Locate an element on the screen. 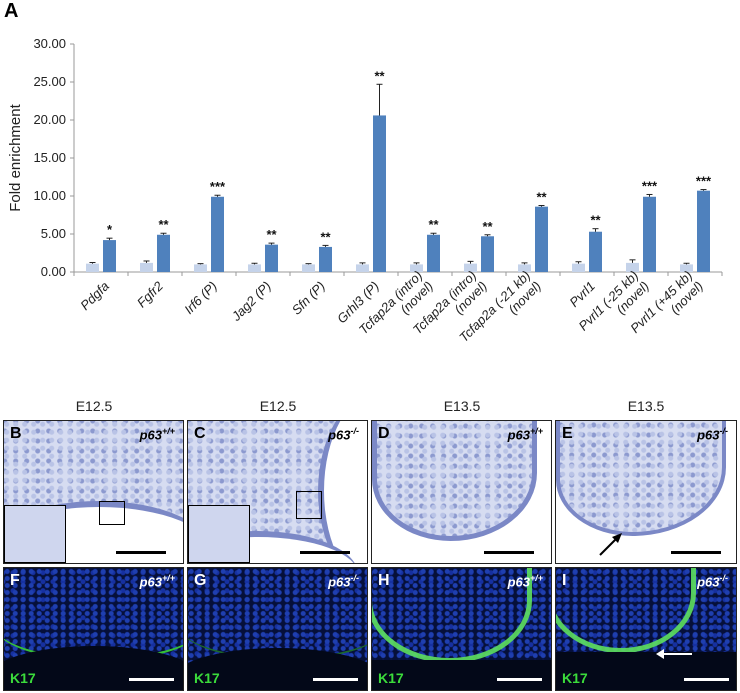 The height and width of the screenshot is (693, 740). stain-label-h: K17 is located at coordinates (391, 678).